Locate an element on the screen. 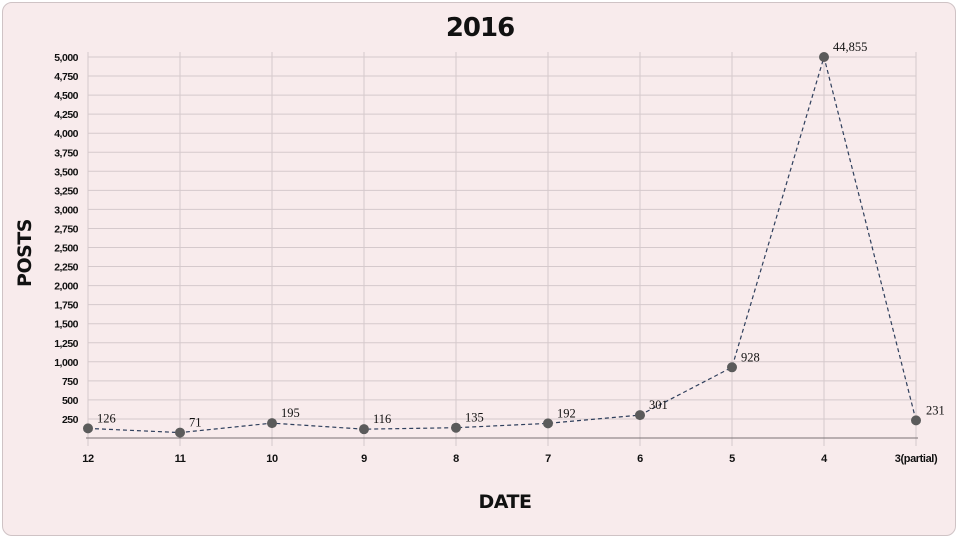 The width and height of the screenshot is (960, 540). y-tick-label: 3,000 is located at coordinates (66, 210).